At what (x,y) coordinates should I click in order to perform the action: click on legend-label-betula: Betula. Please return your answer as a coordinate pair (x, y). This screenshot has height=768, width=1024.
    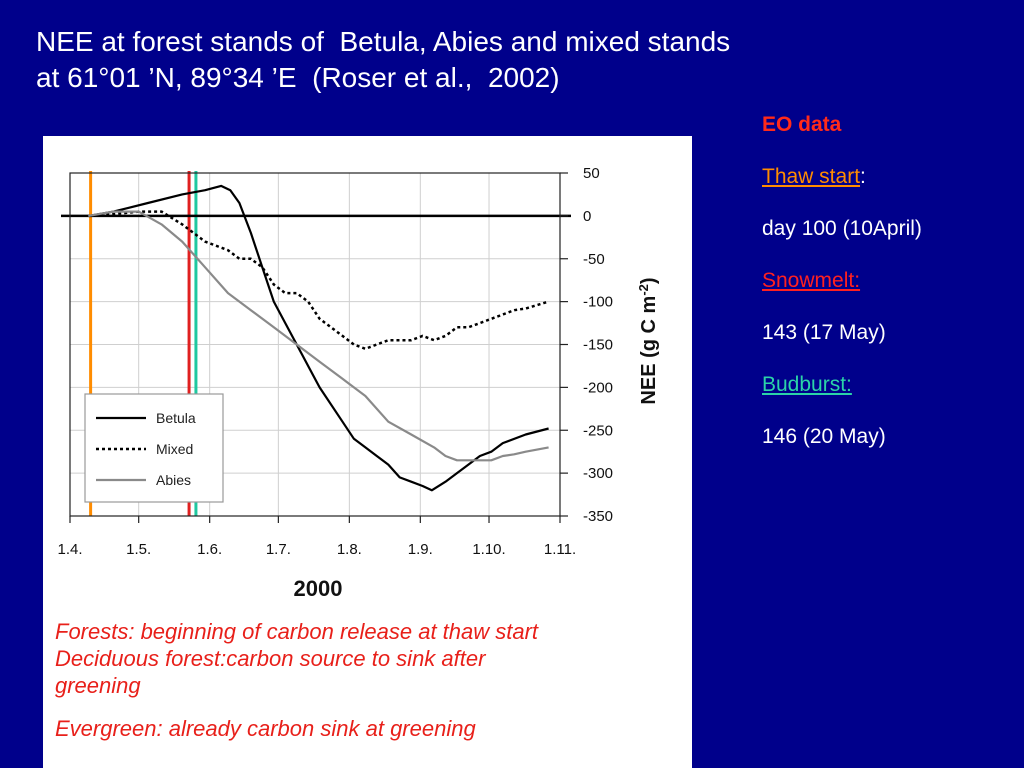
    Looking at the image, I should click on (176, 418).